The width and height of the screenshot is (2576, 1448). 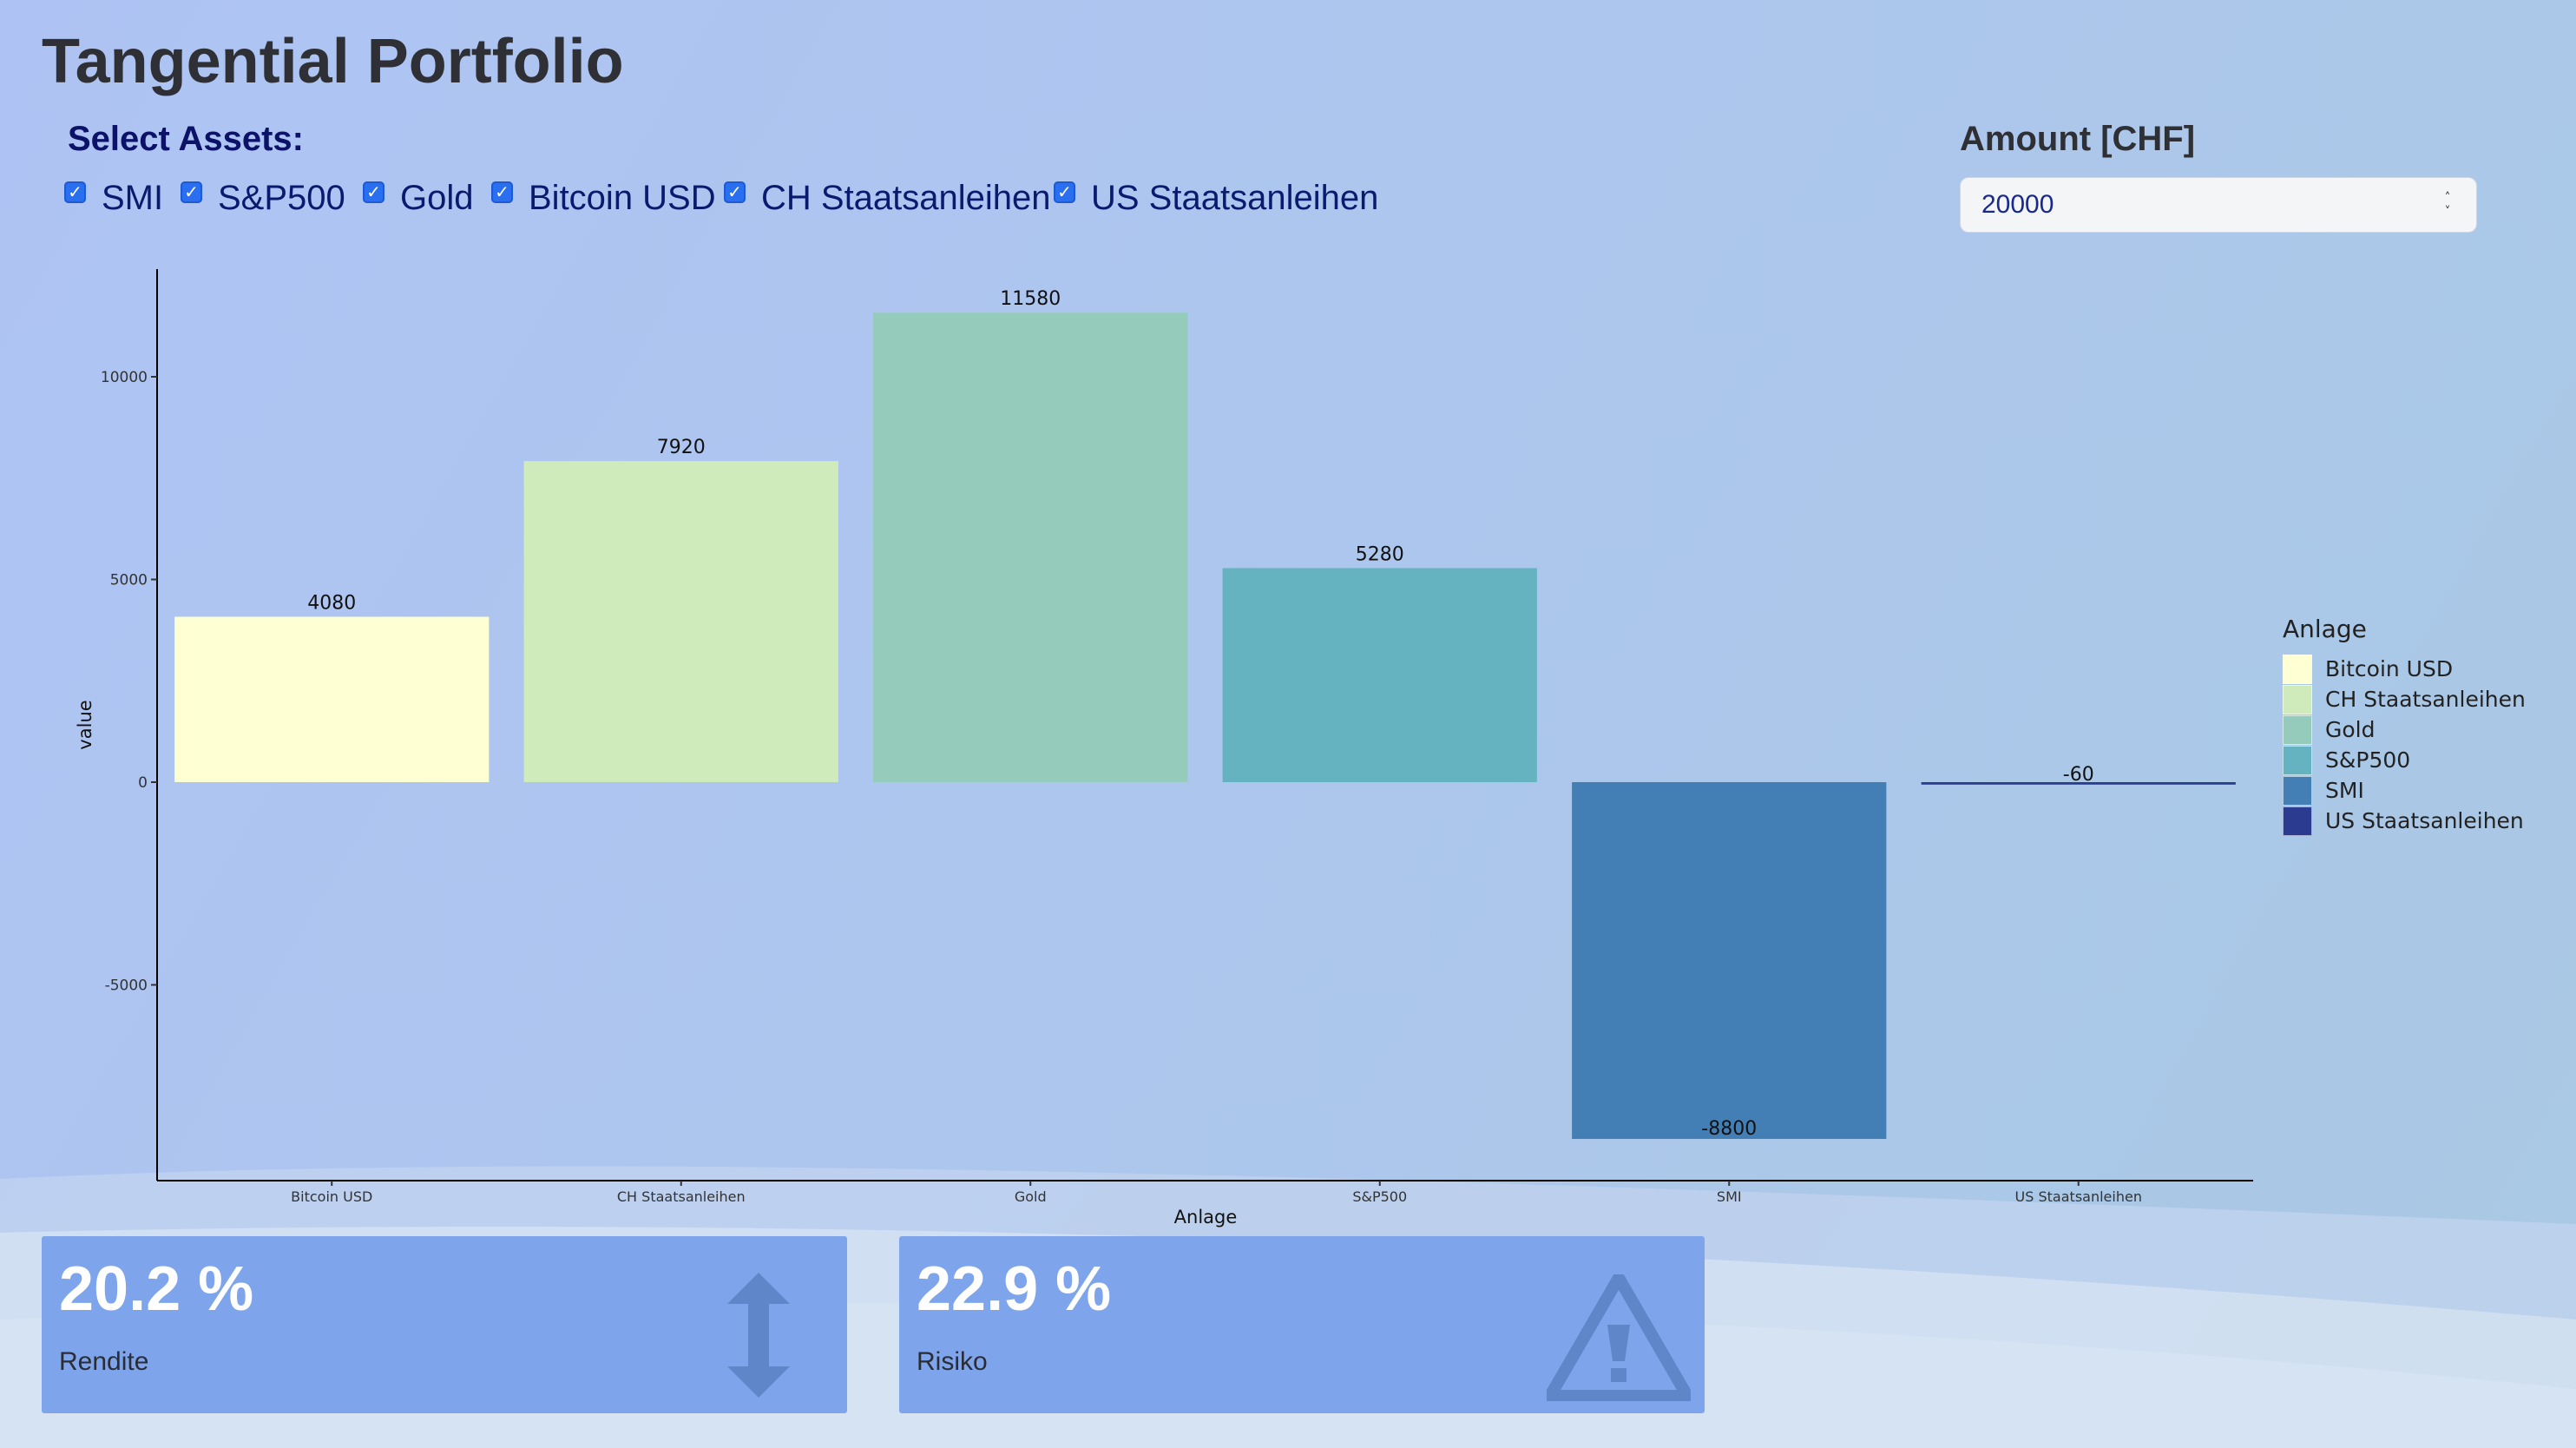 I want to click on bar-bitcoin-usd, so click(x=332, y=699).